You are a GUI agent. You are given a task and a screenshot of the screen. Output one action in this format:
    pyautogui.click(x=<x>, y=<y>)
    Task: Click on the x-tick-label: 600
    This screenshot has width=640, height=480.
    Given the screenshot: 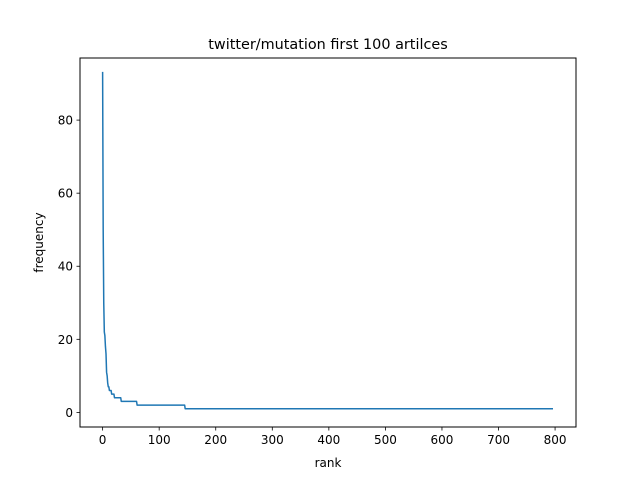 What is the action you would take?
    pyautogui.click(x=442, y=440)
    